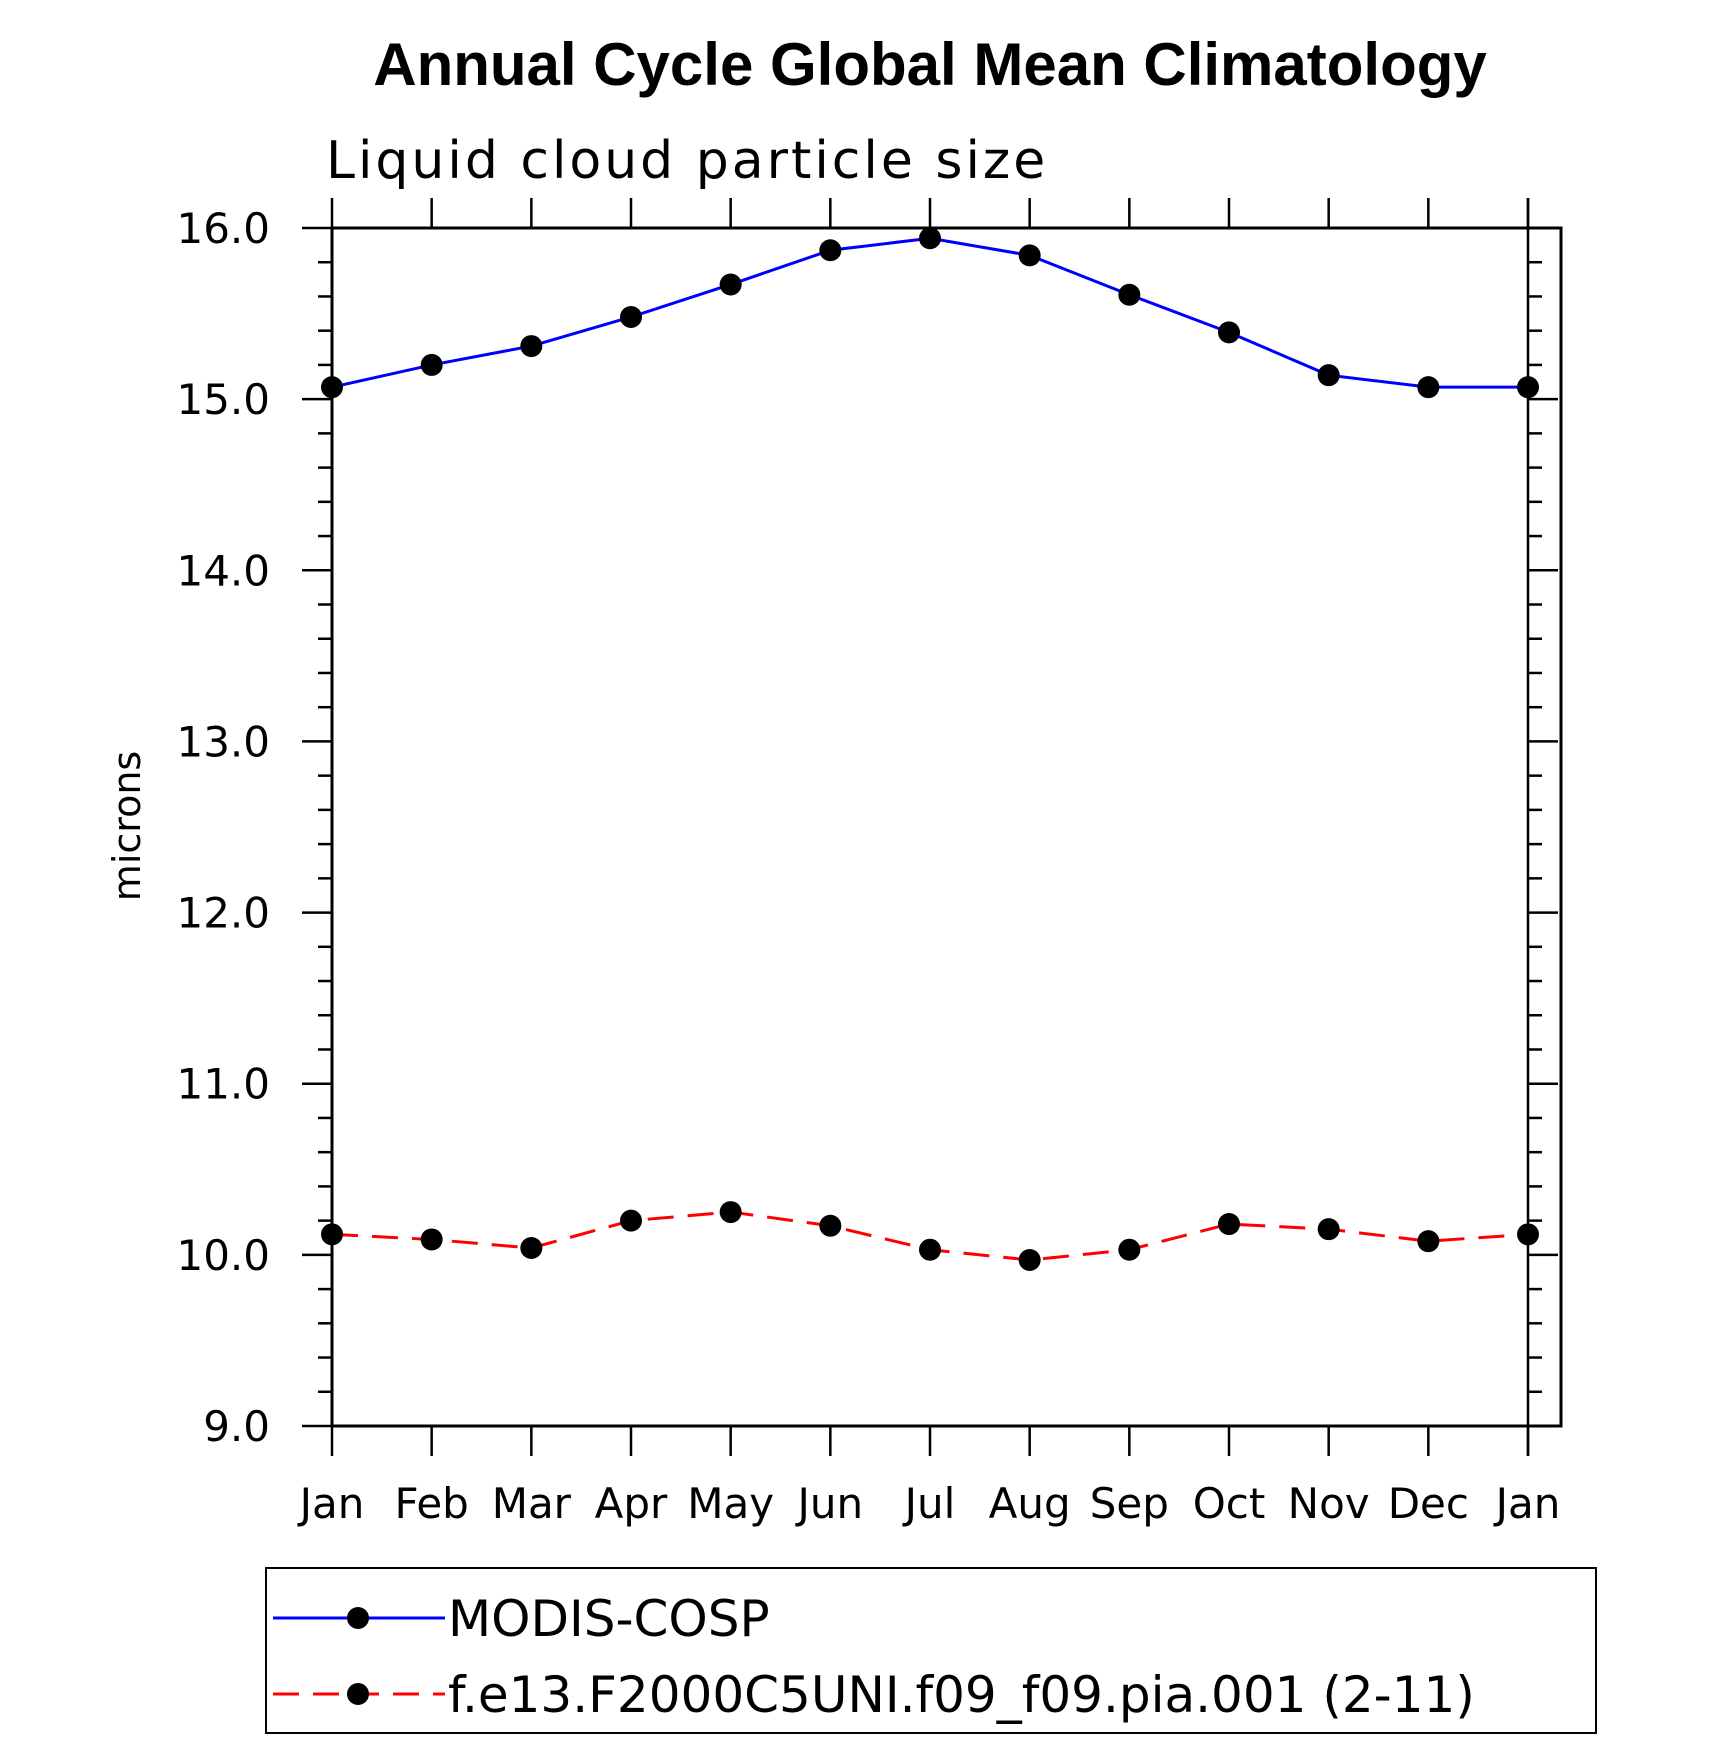 The width and height of the screenshot is (1710, 1740). I want to click on legend-item: MODIS-COSP, so click(521, 1619).